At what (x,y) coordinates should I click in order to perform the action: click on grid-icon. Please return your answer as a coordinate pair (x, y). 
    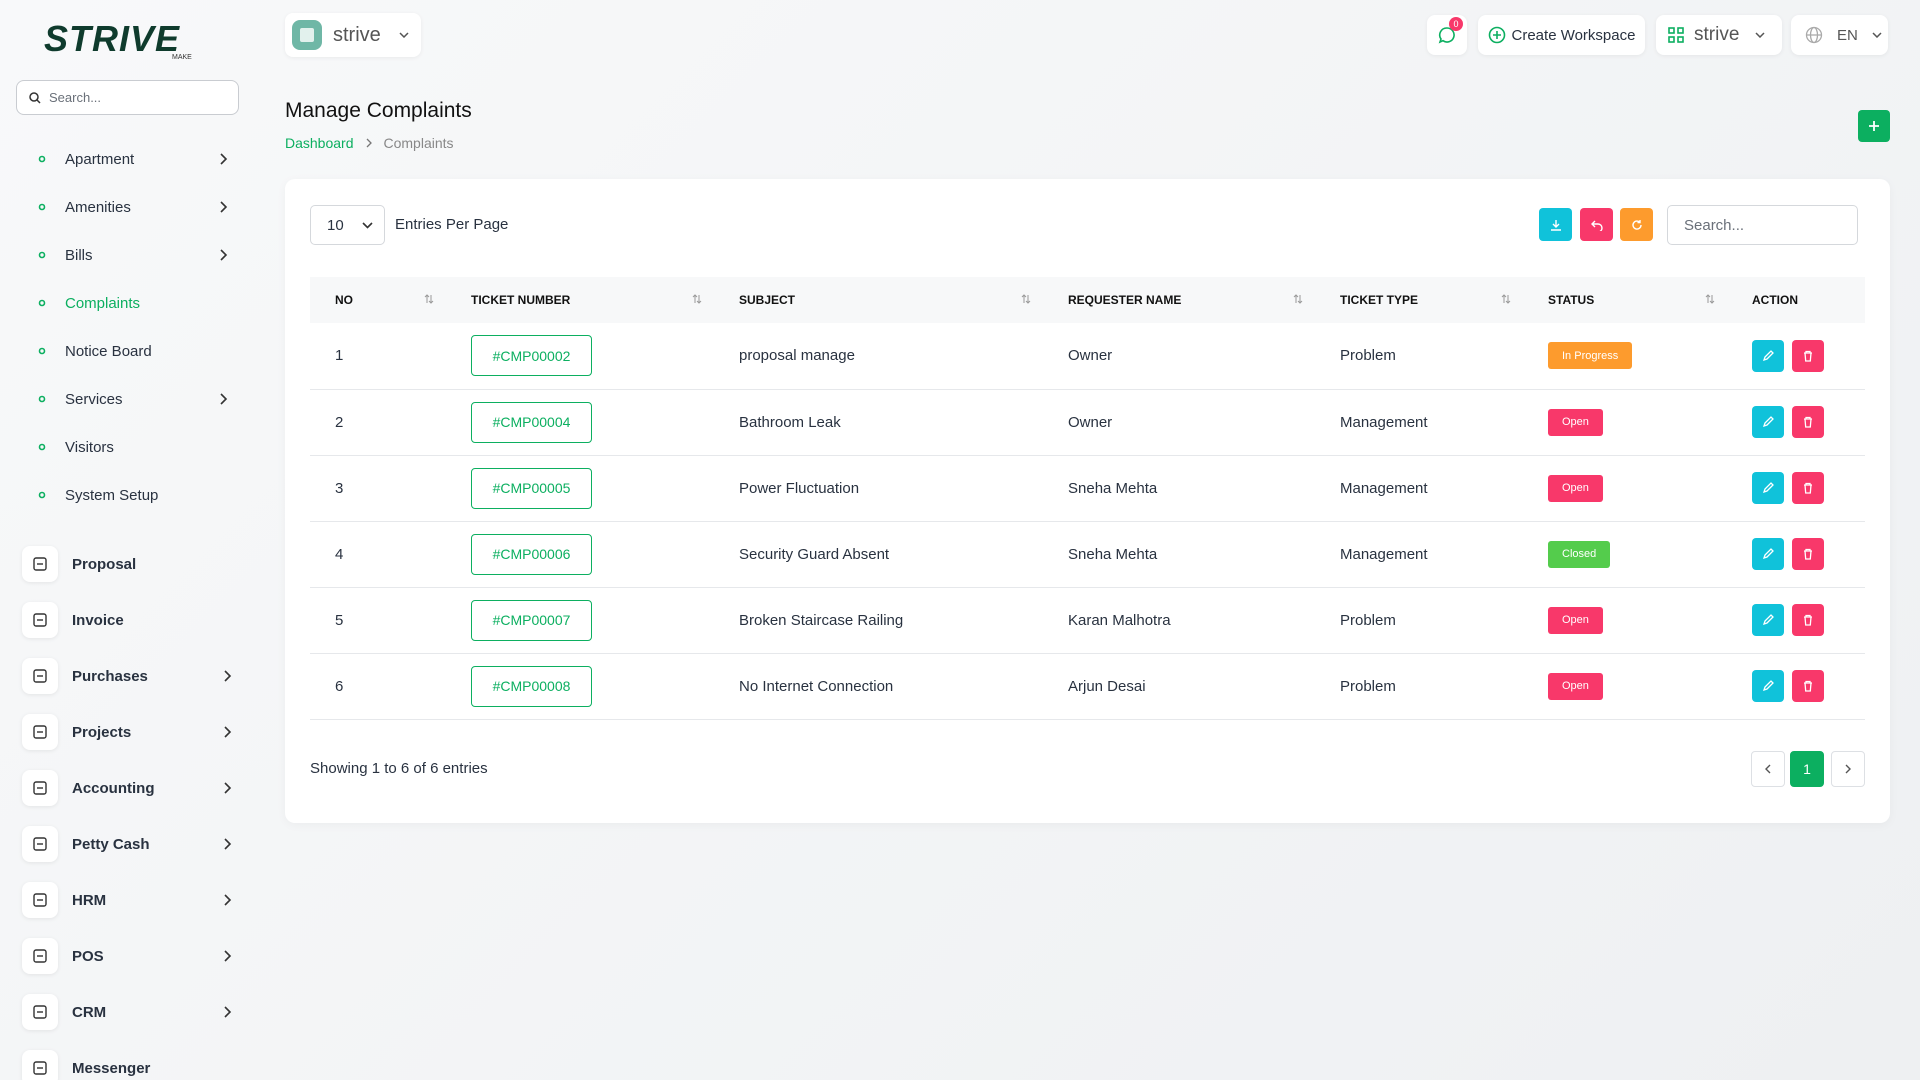
    Looking at the image, I should click on (1676, 35).